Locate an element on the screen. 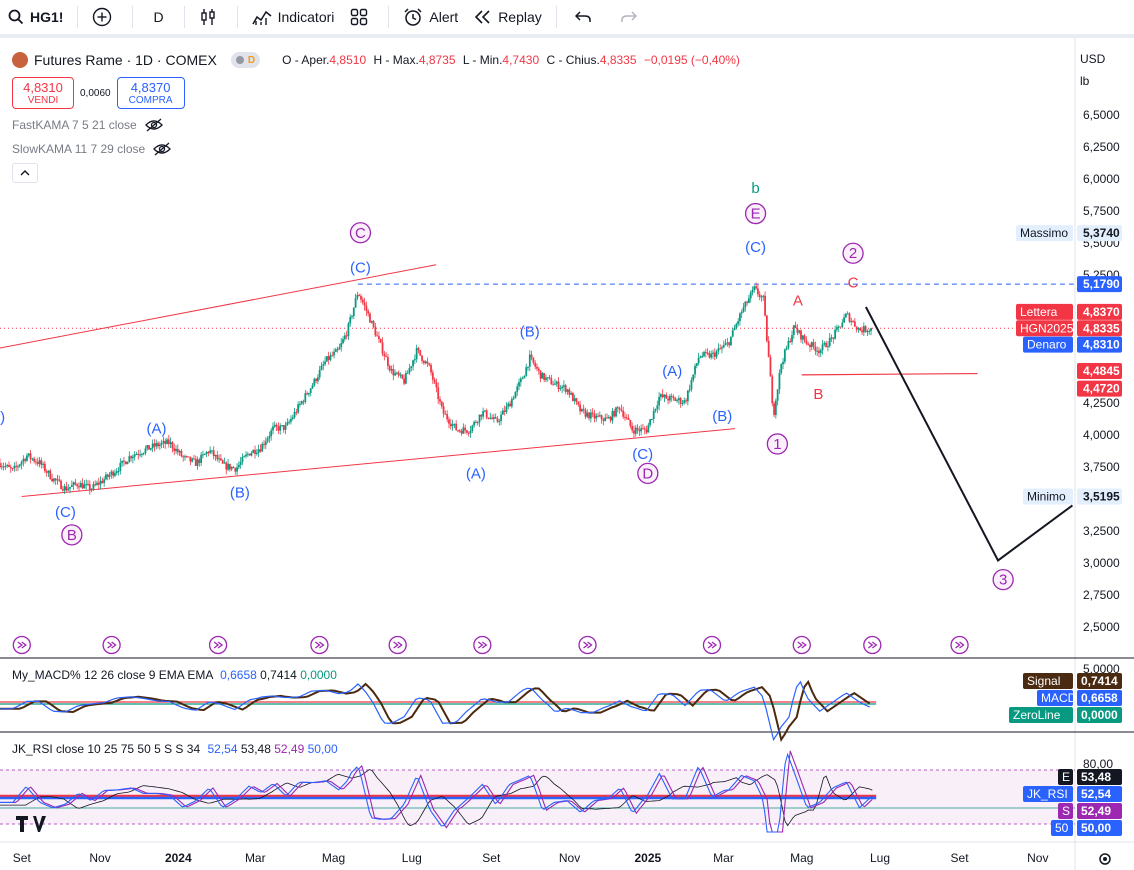  slow-kama-legend: SlowKAMA 11 7 29 close is located at coordinates (376, 149).